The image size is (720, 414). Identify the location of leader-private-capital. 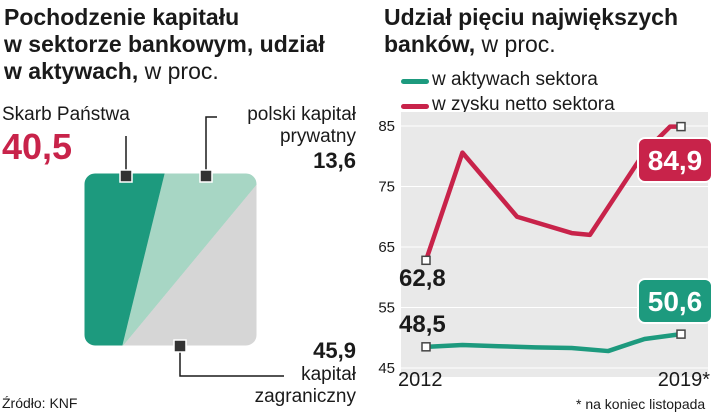
(211, 144).